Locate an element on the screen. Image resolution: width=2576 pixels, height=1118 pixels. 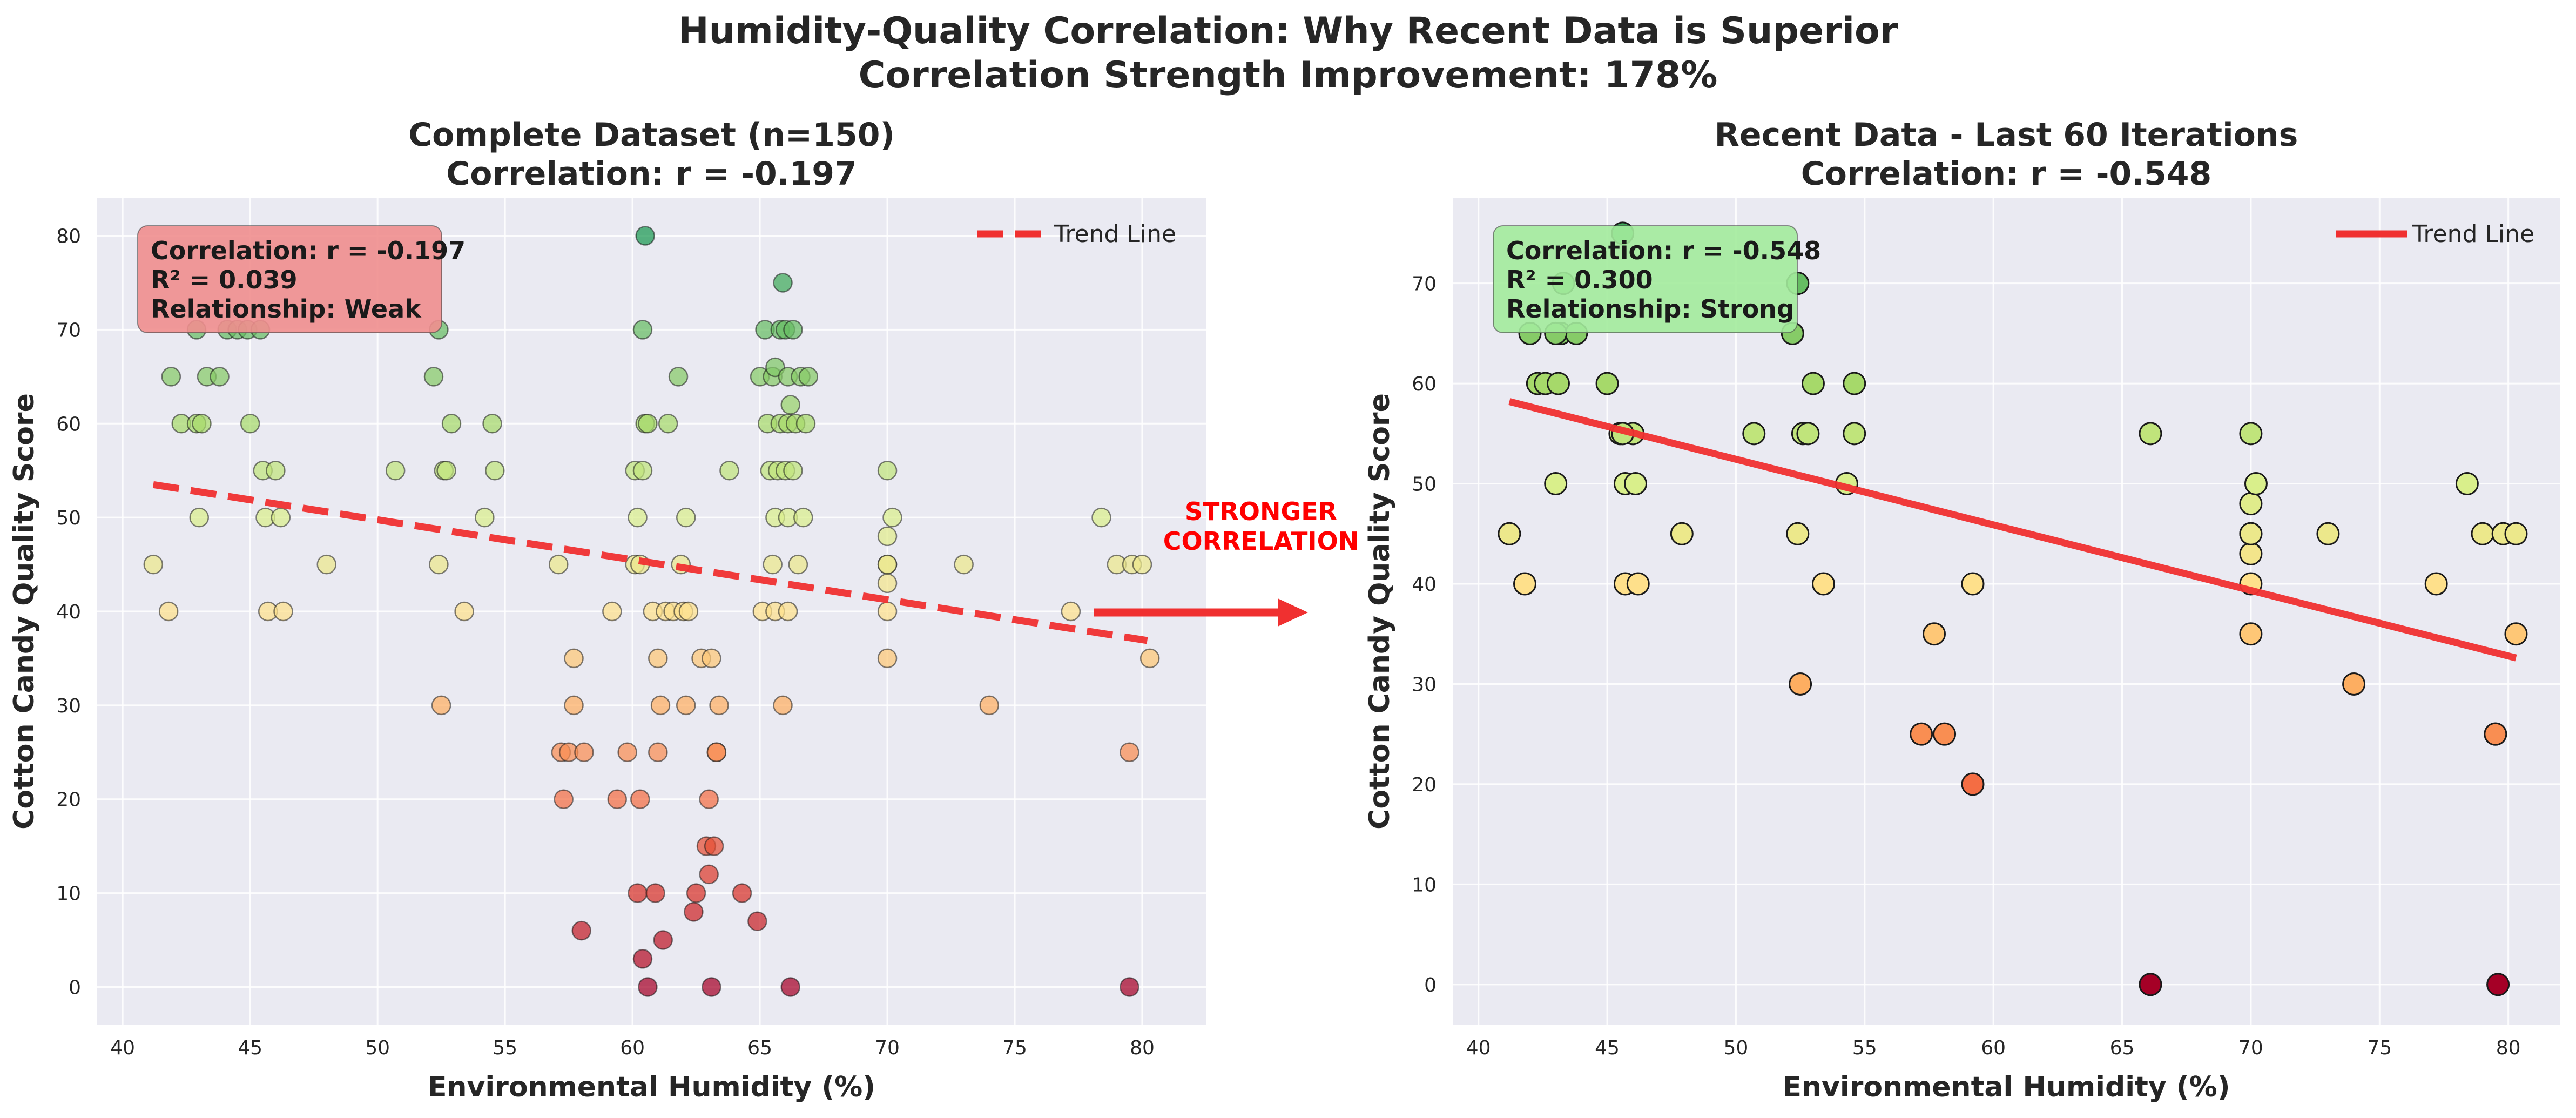
x-tick-label: 50 is located at coordinates (1736, 1048).